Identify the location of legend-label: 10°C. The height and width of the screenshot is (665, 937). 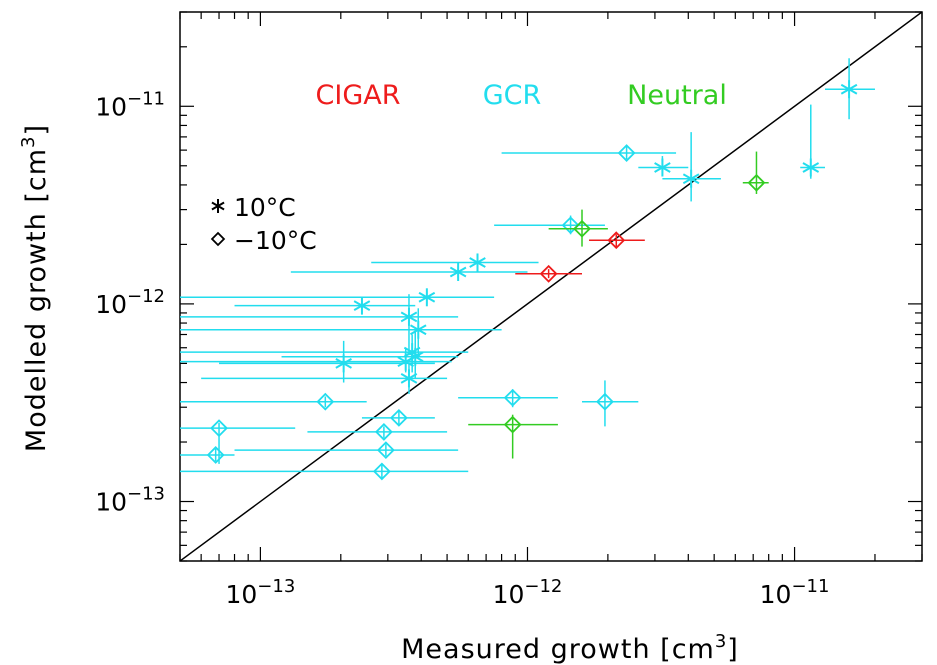
(265, 207).